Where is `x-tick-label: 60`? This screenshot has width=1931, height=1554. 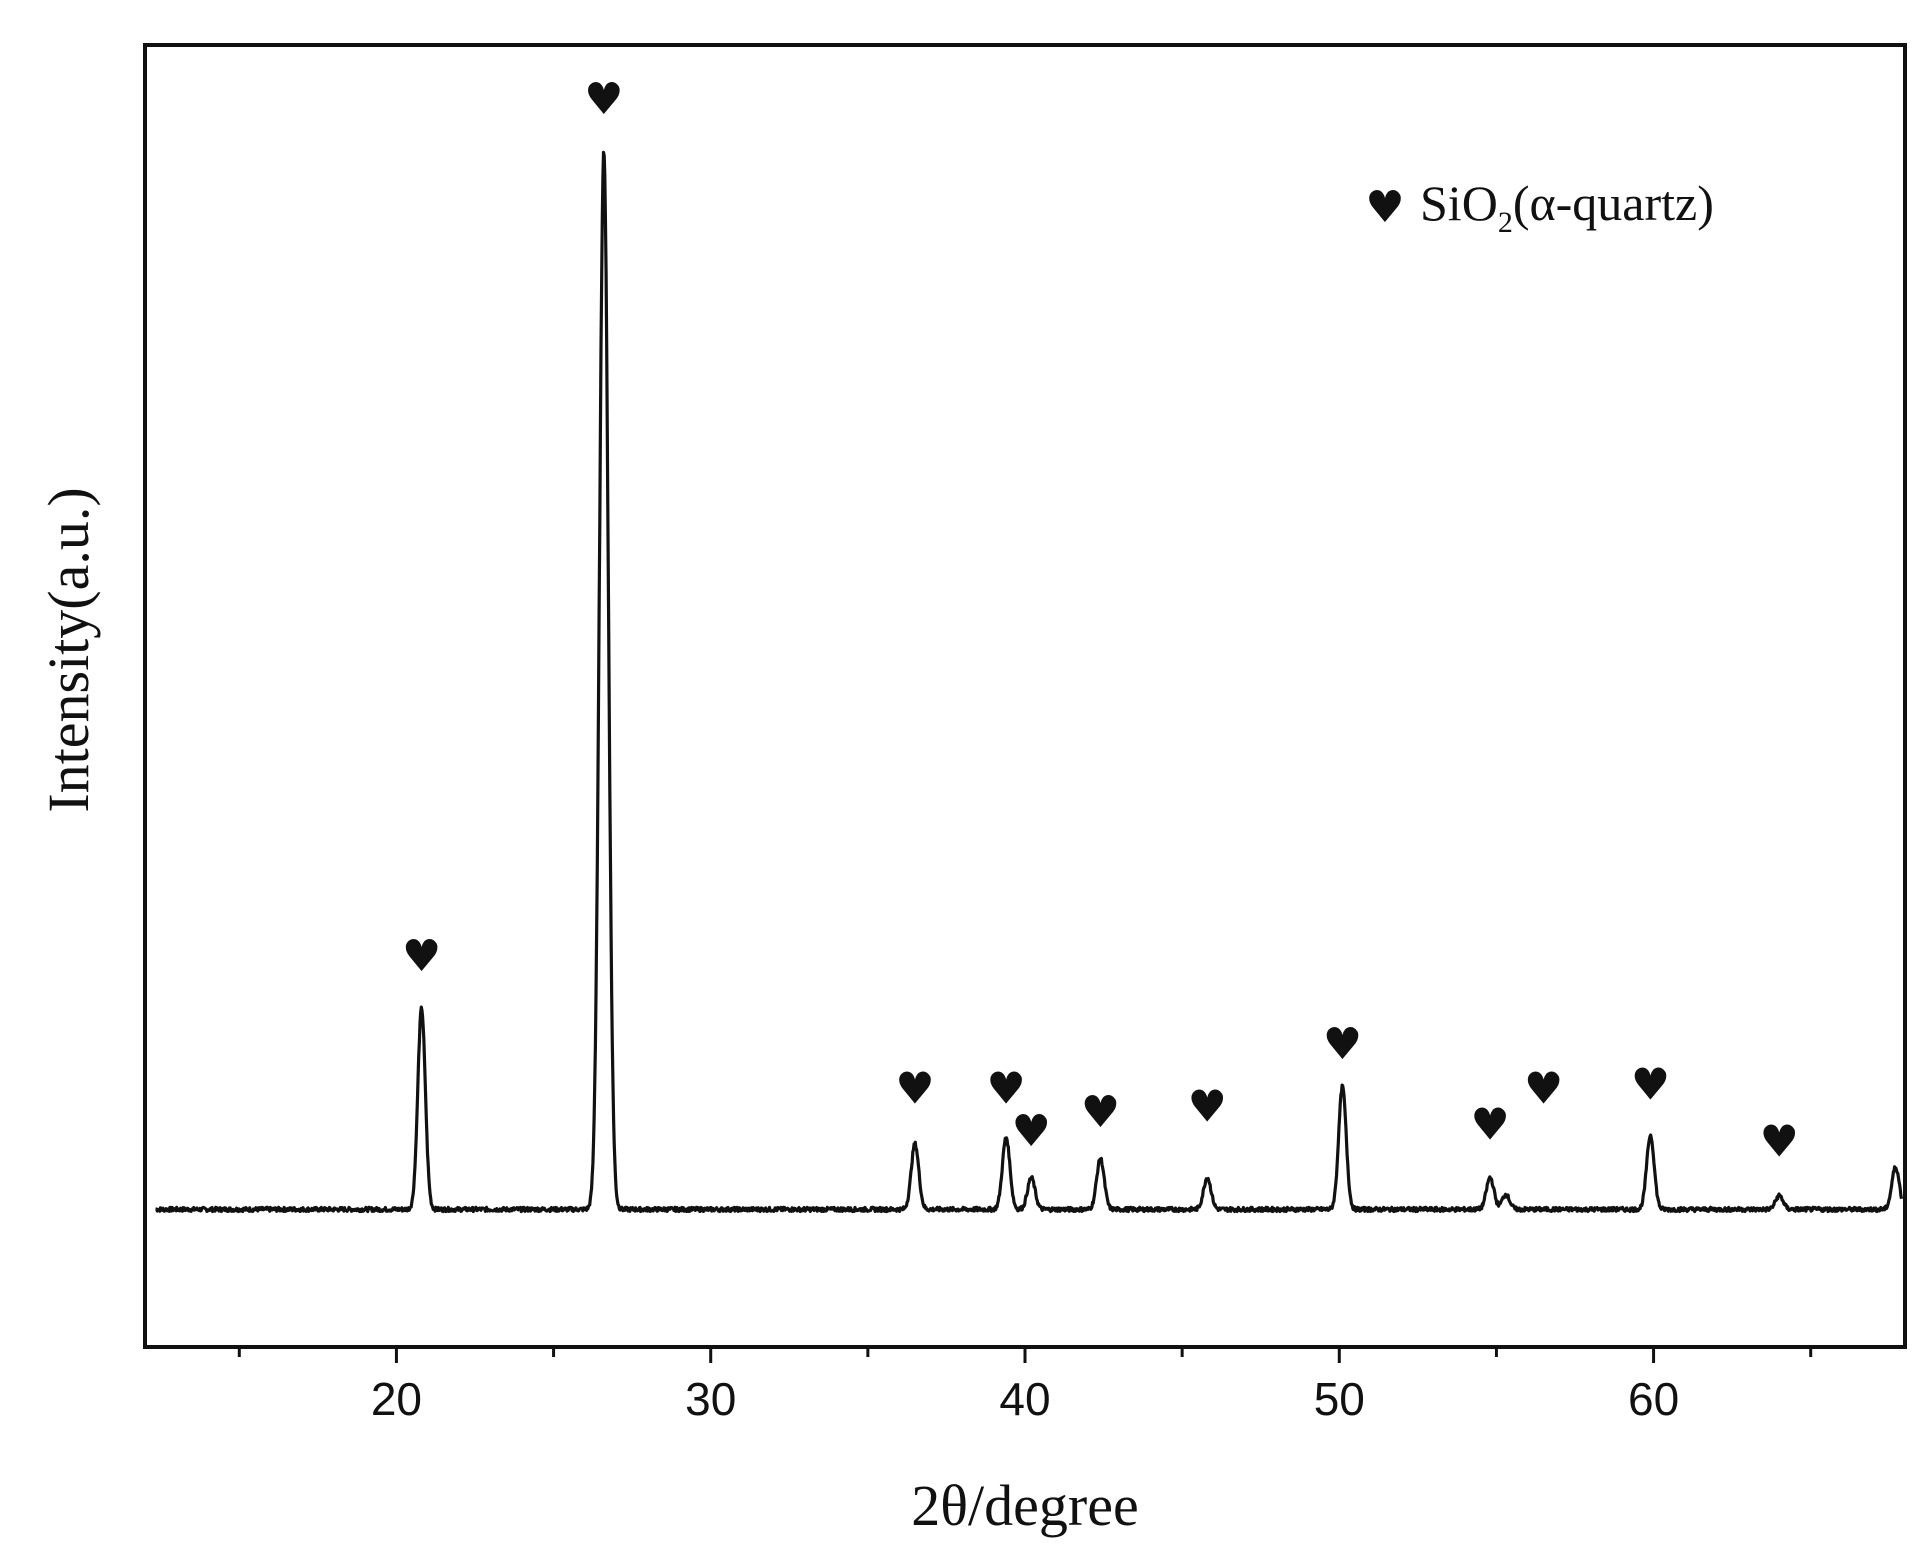
x-tick-label: 60 is located at coordinates (1653, 1399).